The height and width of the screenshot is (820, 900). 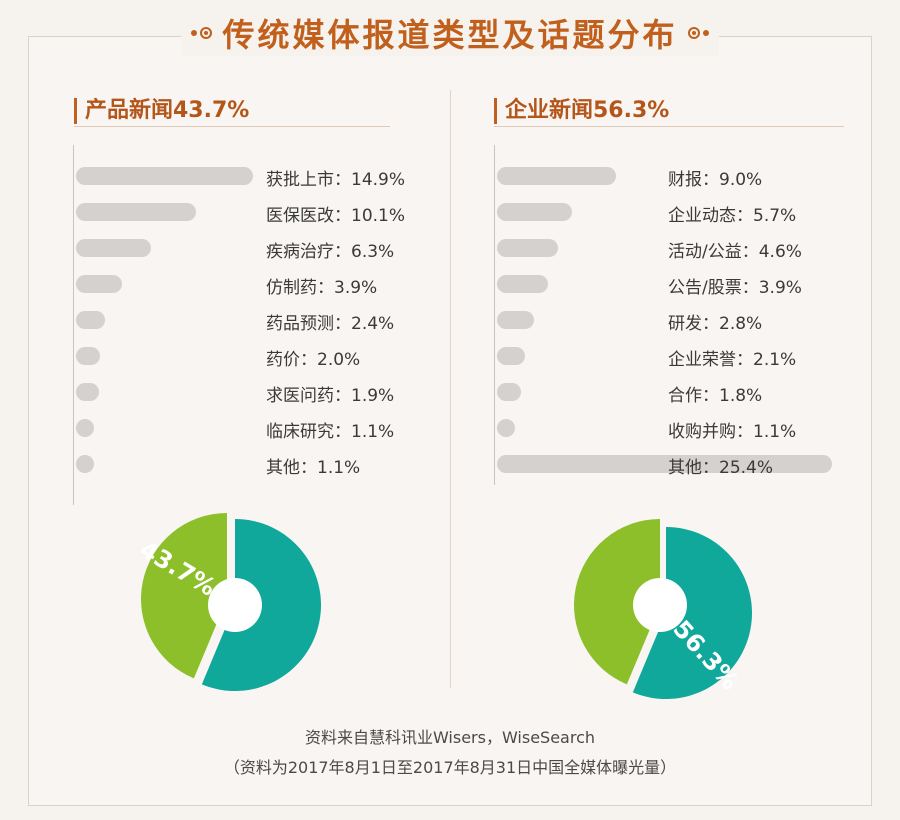 I want to click on bar-label-9: 其他：1.1%, so click(x=313, y=468).